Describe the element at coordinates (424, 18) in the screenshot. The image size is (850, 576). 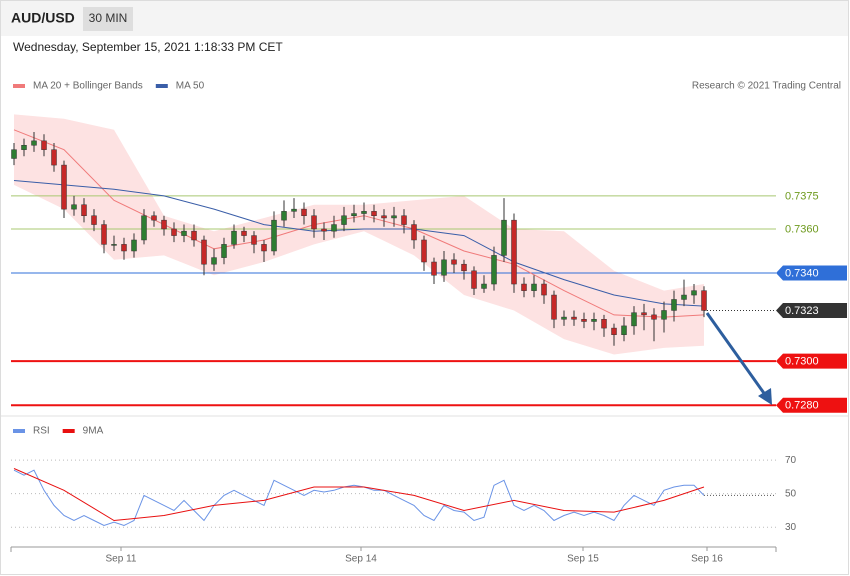
I see `header-bar` at that location.